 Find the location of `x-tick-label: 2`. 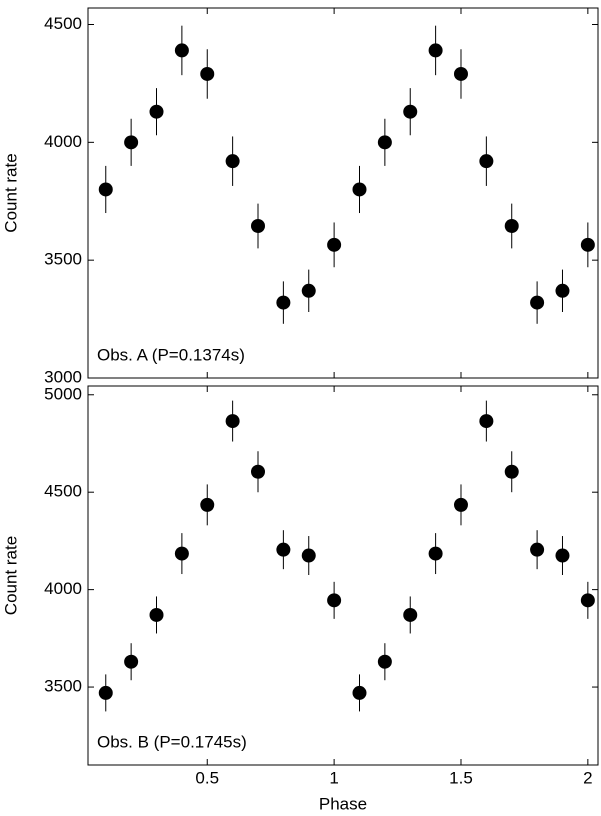

x-tick-label: 2 is located at coordinates (587, 777).